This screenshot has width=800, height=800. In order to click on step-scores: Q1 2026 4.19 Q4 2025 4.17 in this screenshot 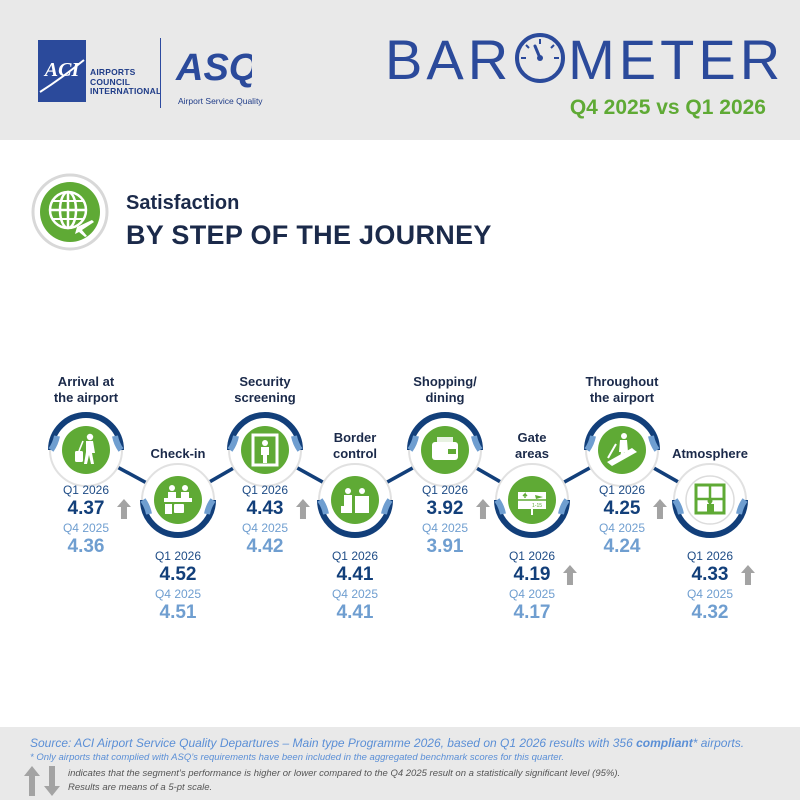, I will do `click(543, 586)`.